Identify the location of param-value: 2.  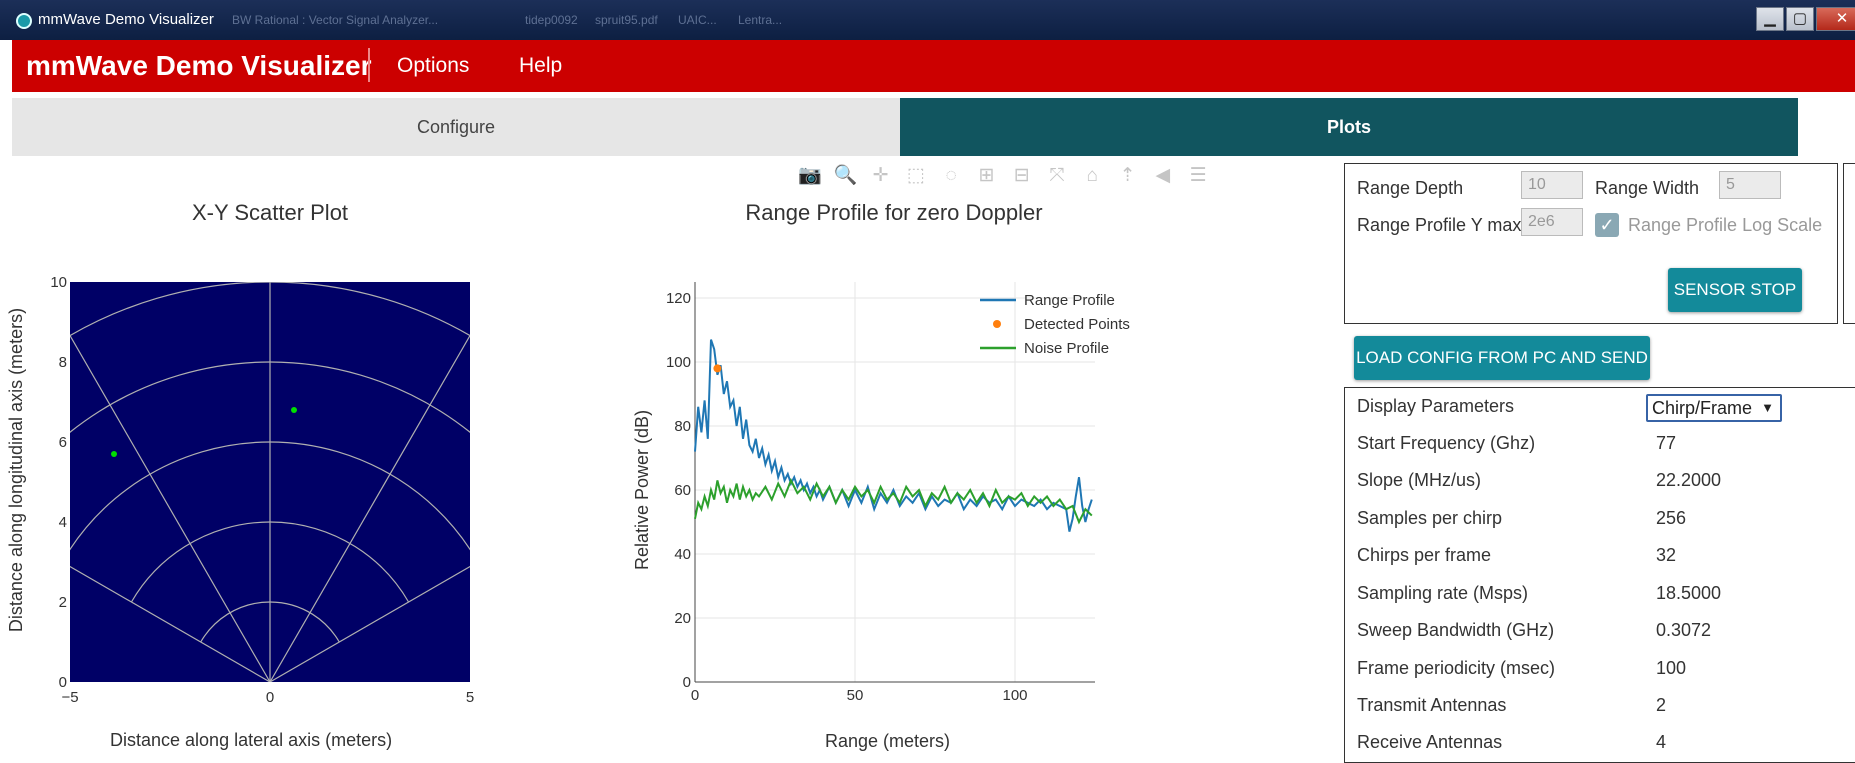
(1661, 705).